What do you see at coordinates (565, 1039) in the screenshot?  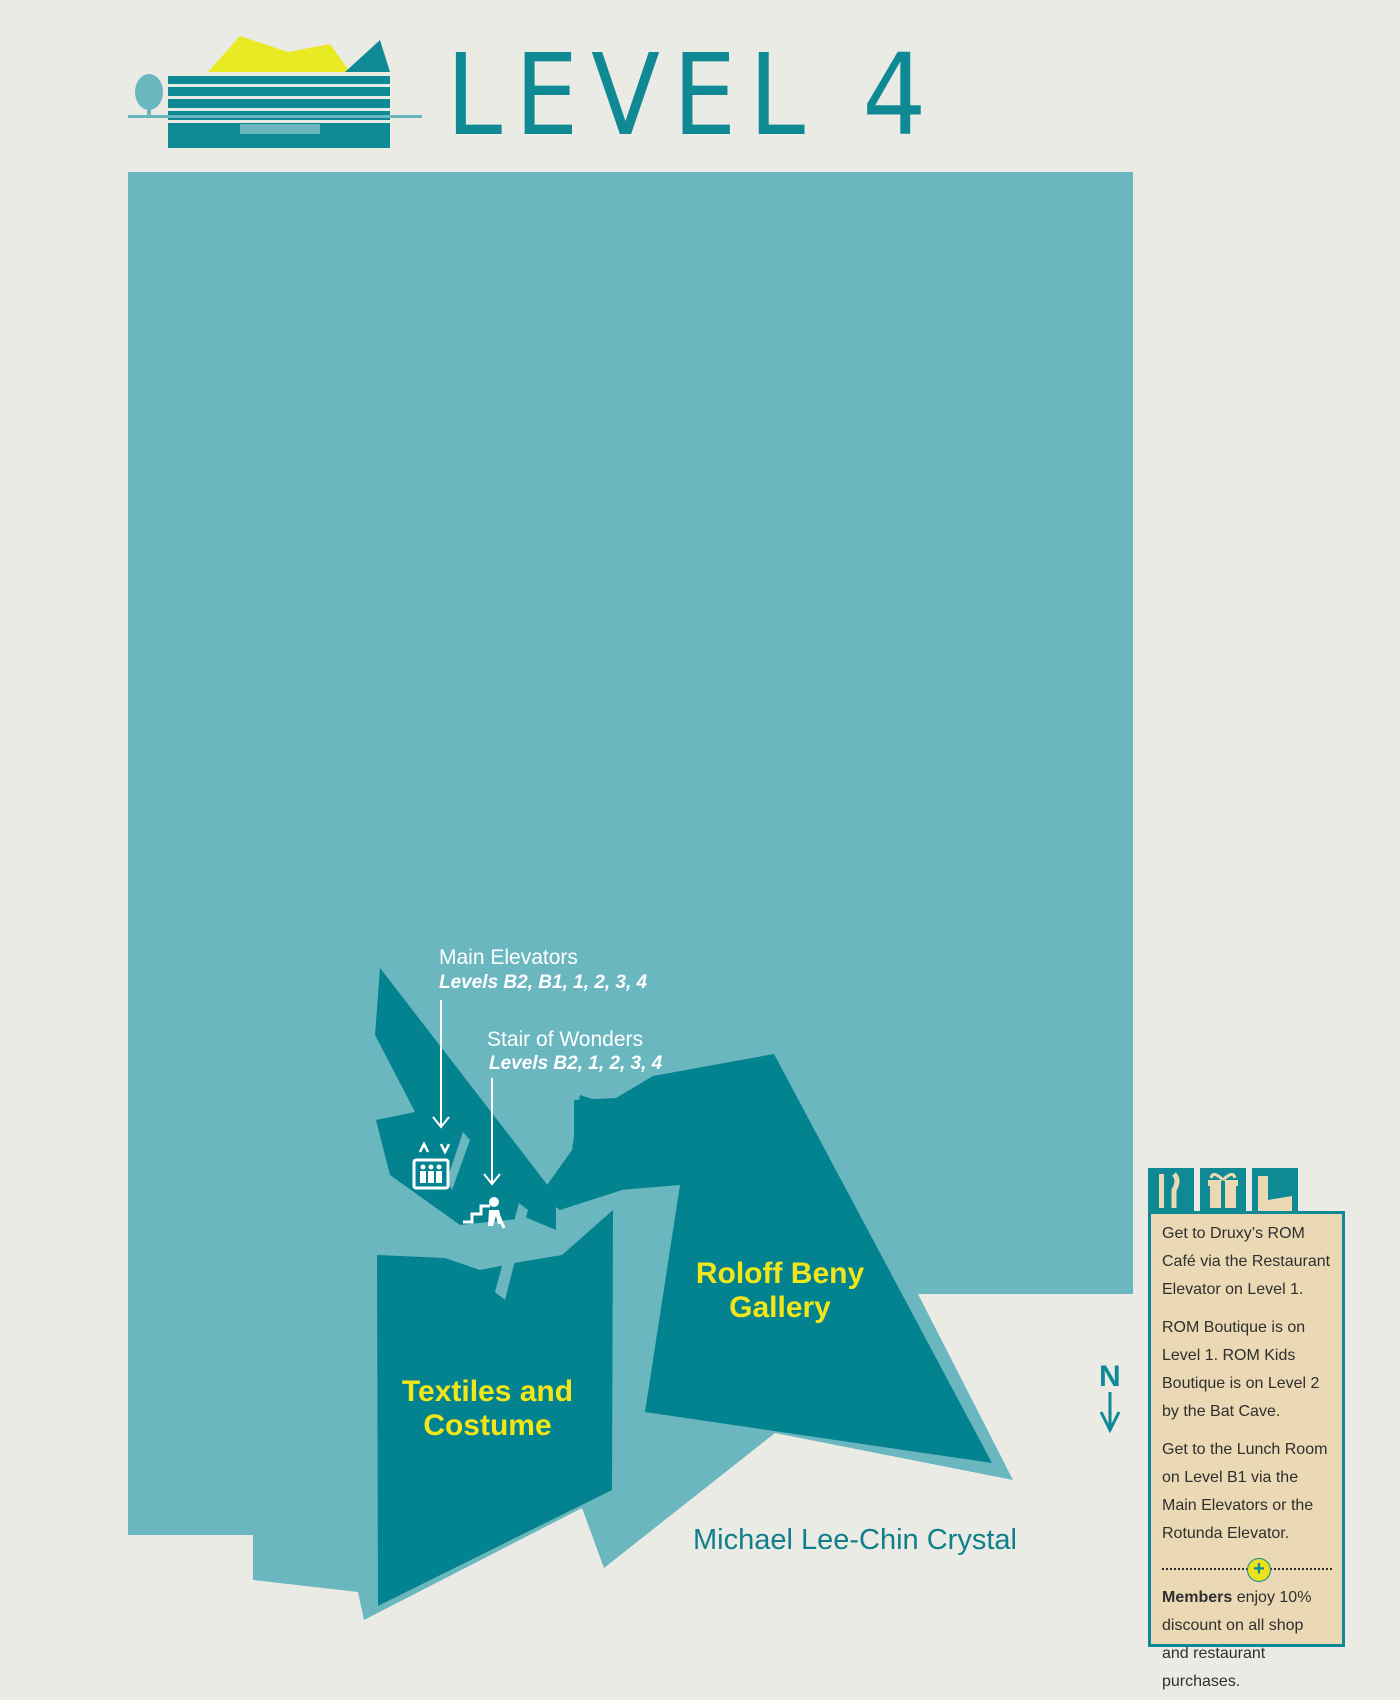 I see `stair-of-wonders-label: Stair of Wonders` at bounding box center [565, 1039].